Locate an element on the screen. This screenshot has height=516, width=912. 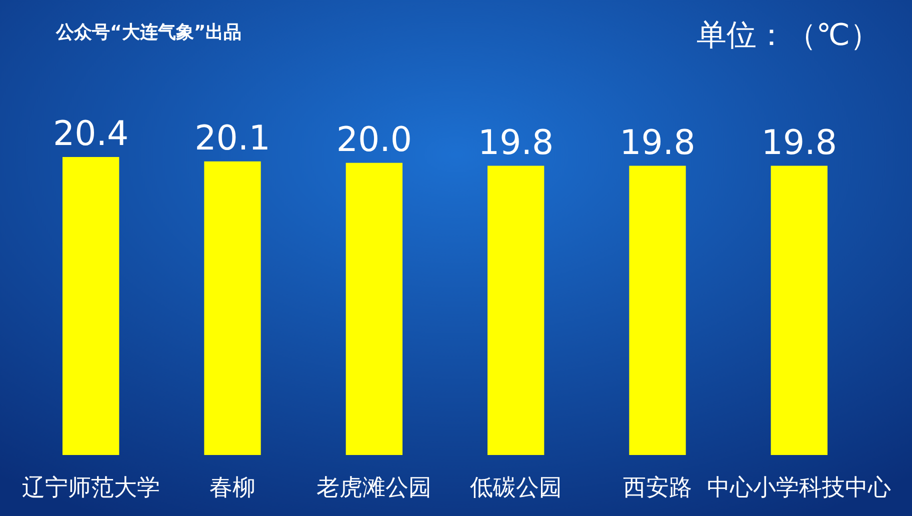
data-label: 20.4 is located at coordinates (90, 134).